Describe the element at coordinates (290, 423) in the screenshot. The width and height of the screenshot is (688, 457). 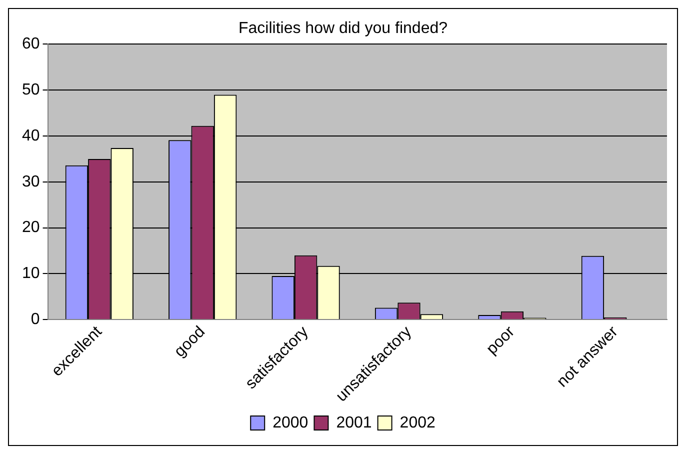
I see `legend-label: 2000` at that location.